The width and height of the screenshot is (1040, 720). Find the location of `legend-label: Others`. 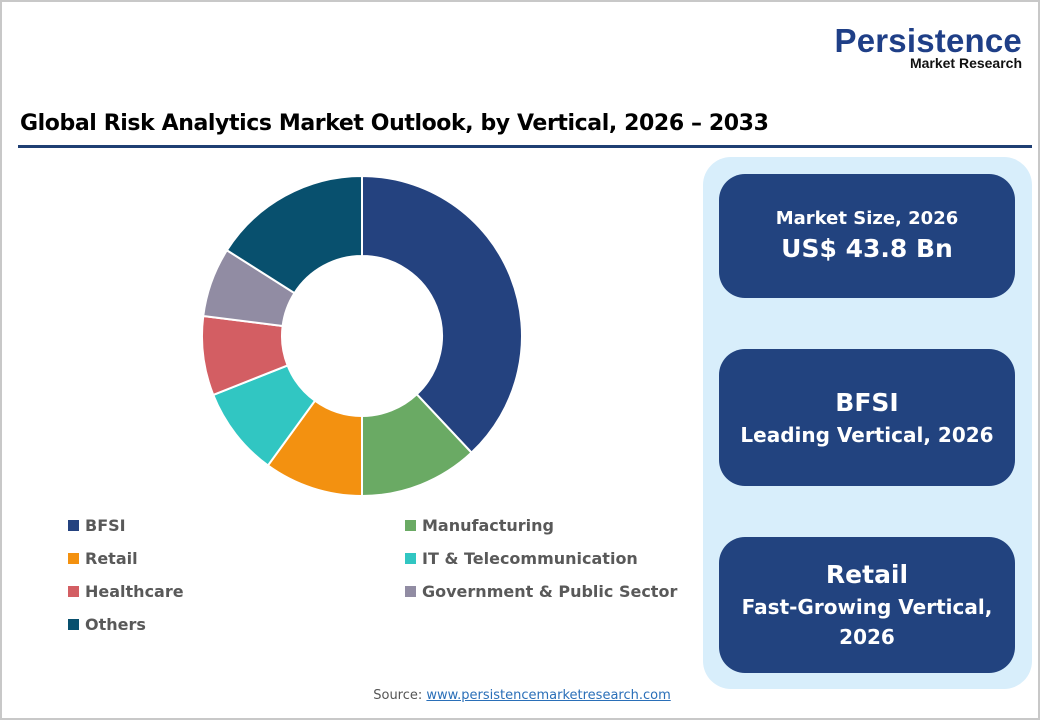

legend-label: Others is located at coordinates (115, 624).